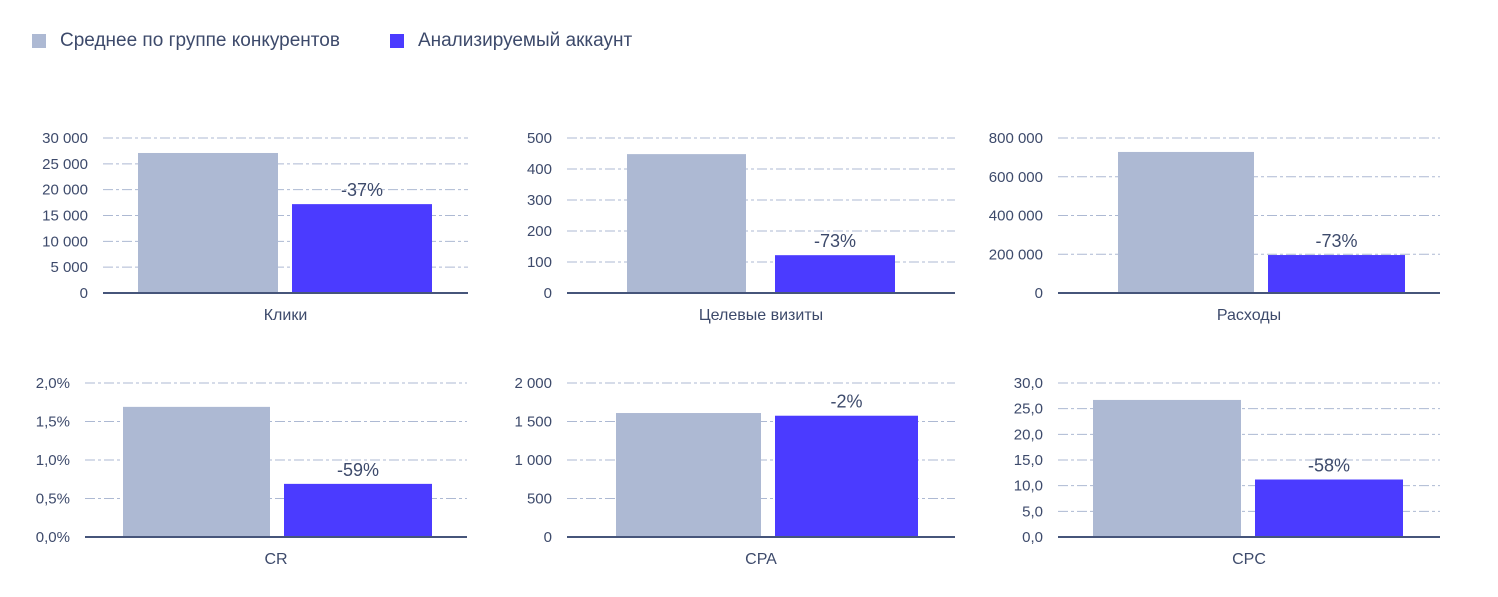  Describe the element at coordinates (1028, 434) in the screenshot. I see `y-tick-label: 20,0` at that location.